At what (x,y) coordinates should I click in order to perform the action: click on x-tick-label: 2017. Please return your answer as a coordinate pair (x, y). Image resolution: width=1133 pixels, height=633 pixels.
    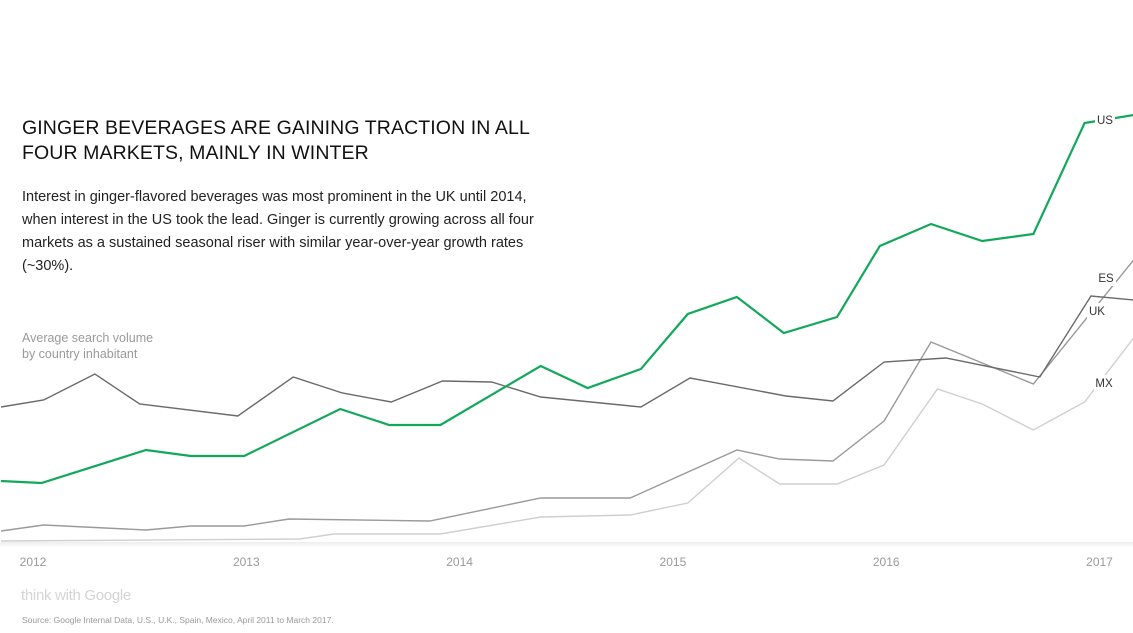
    Looking at the image, I should click on (1099, 562).